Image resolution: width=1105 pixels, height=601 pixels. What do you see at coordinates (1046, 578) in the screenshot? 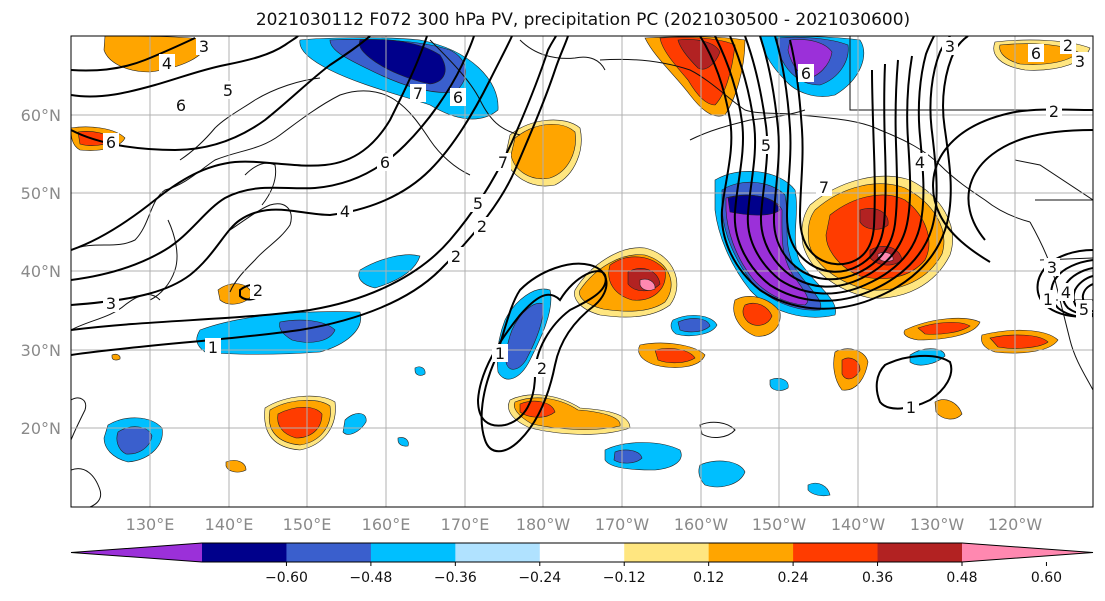
I see `colorbar-tick-label: 0.60` at bounding box center [1046, 578].